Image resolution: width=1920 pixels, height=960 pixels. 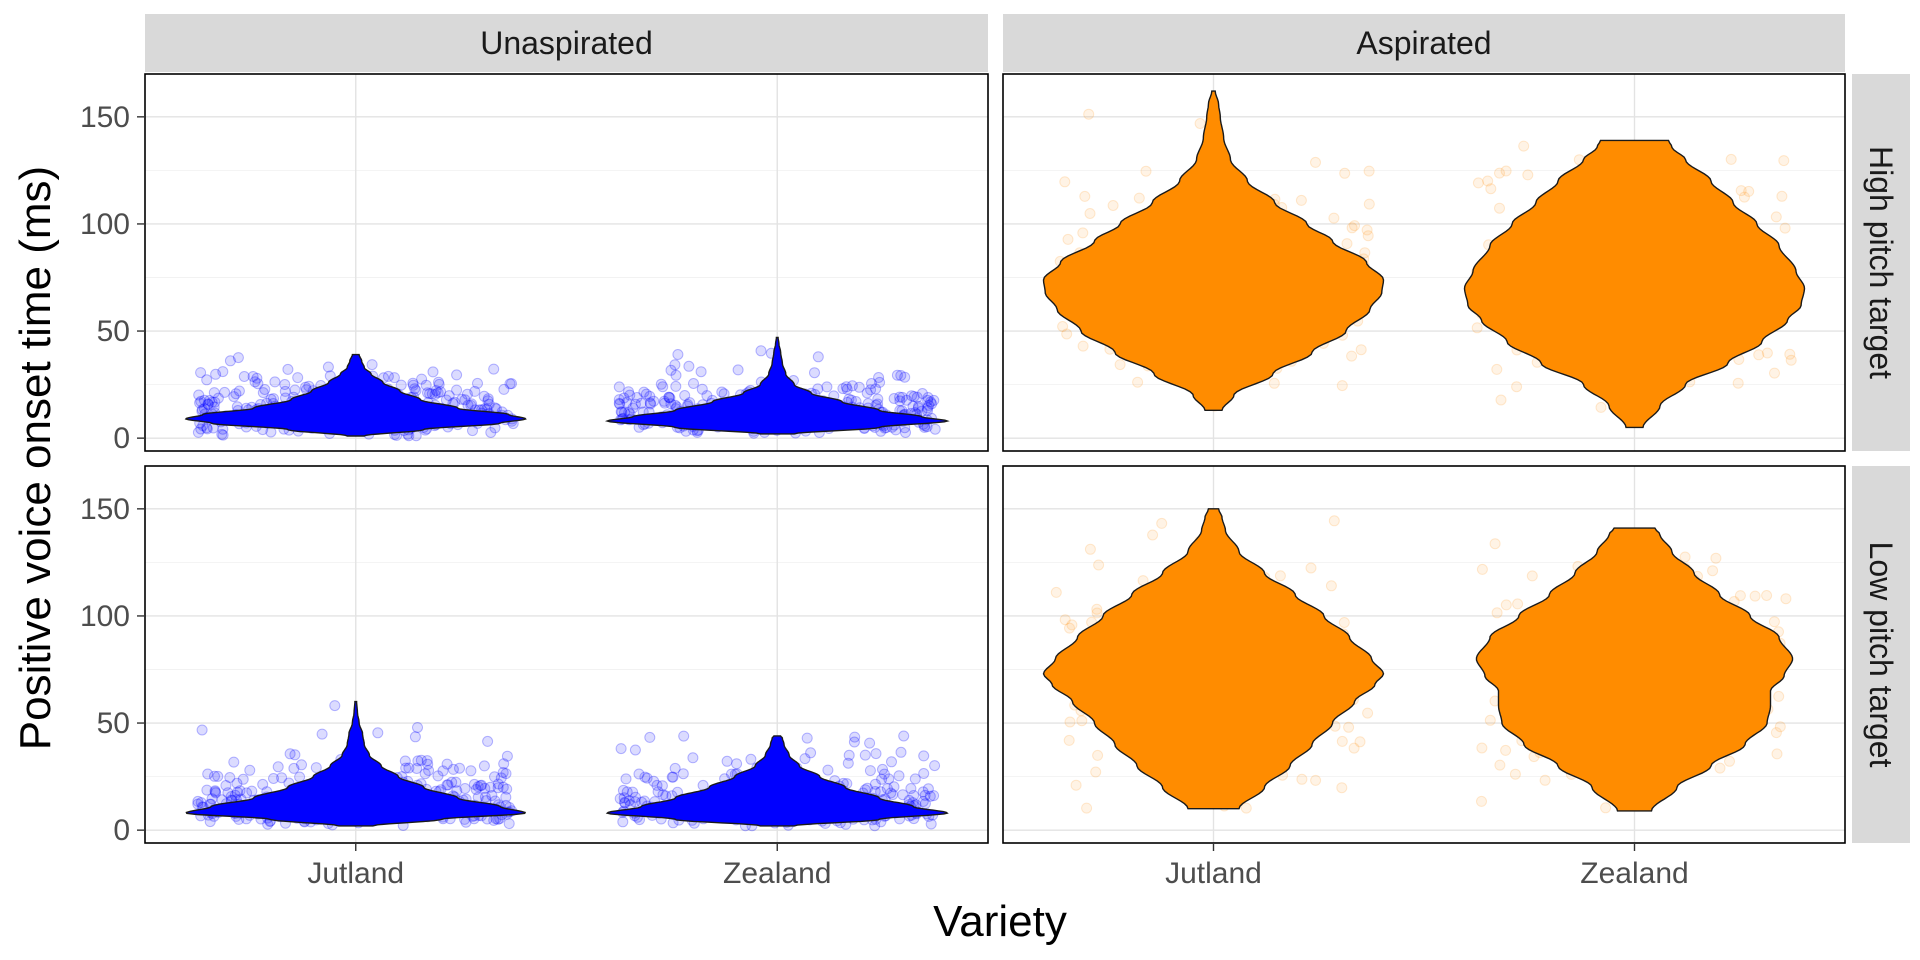 I want to click on x-tick-label: Zealand, so click(x=777, y=873).